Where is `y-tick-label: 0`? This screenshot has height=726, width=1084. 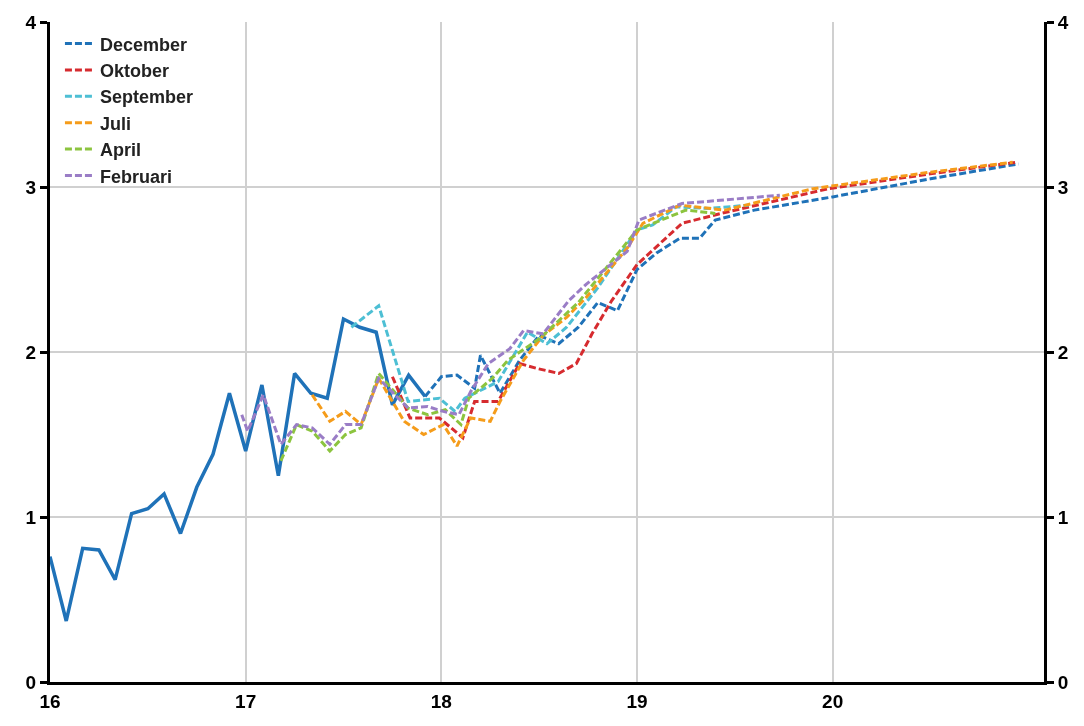 y-tick-label: 0 is located at coordinates (31, 682).